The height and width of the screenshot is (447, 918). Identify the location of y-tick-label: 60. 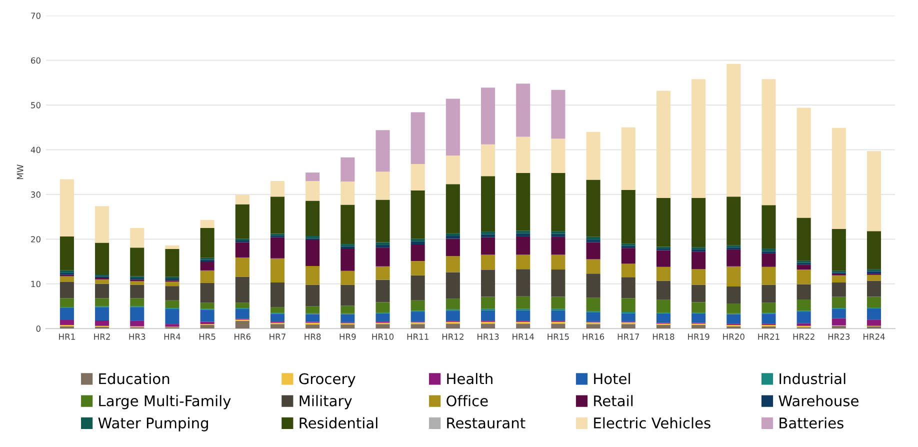
(35, 60).